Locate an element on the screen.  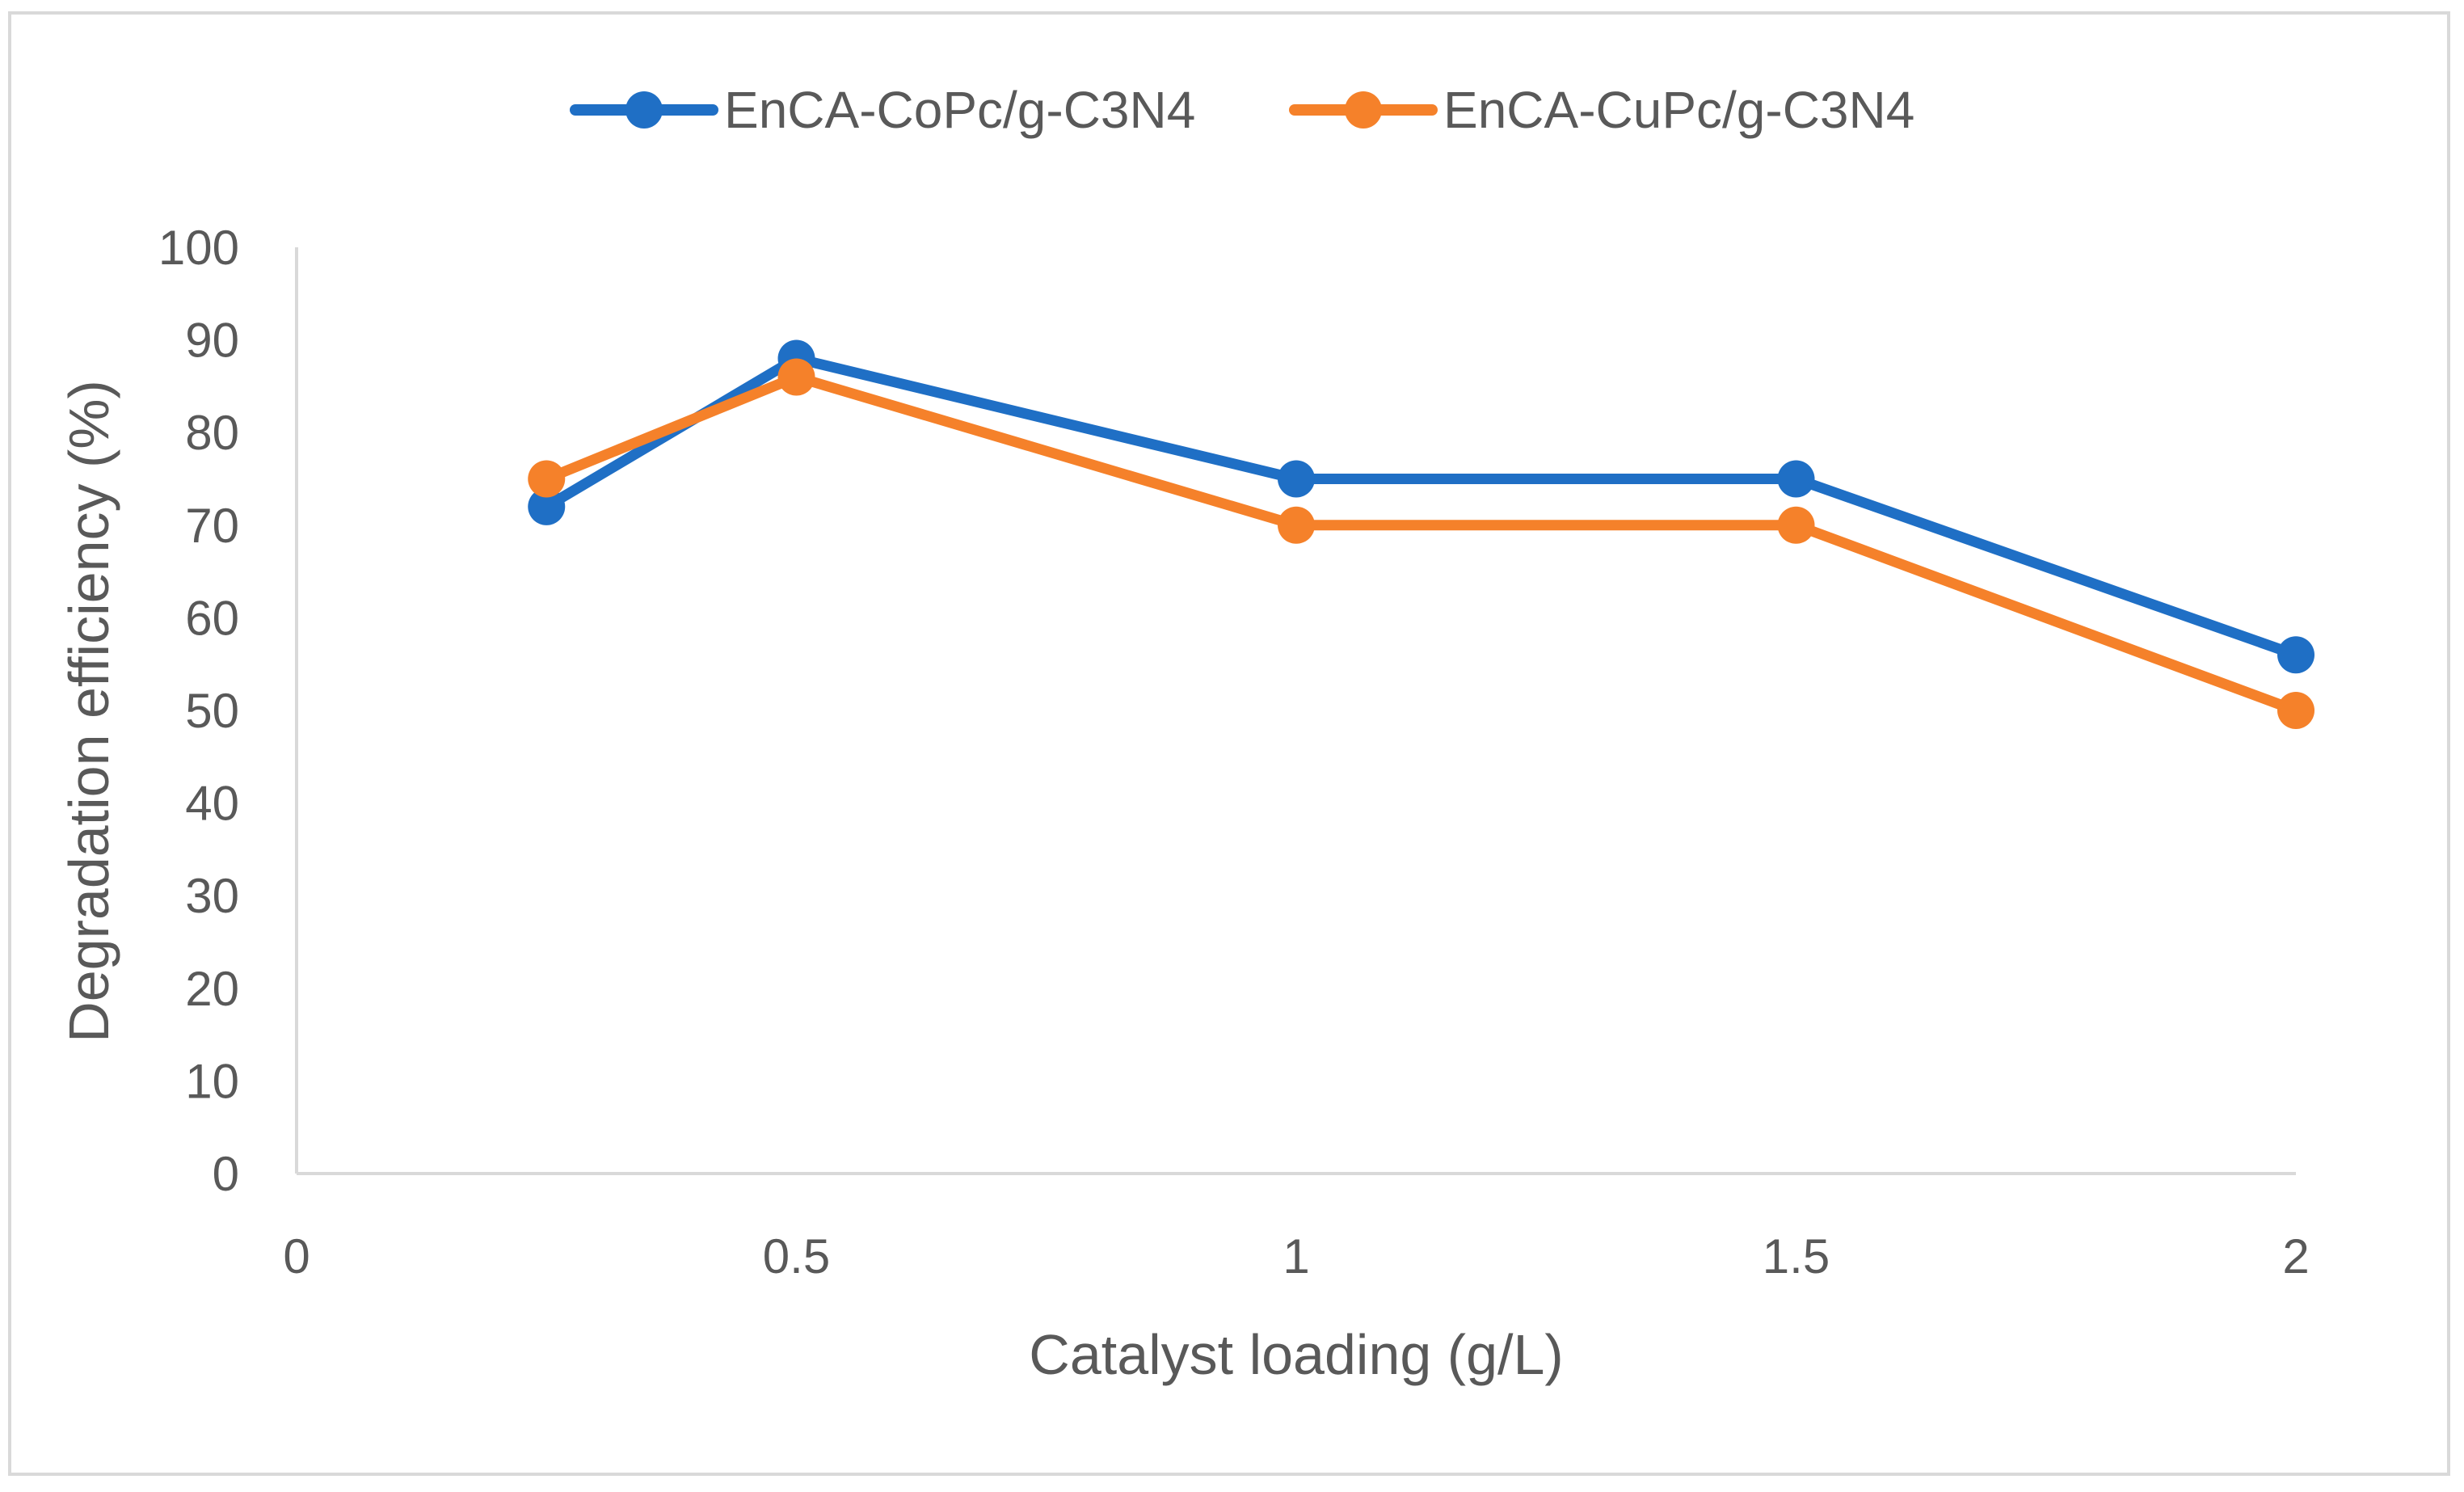
x-tick-label: 1.5 is located at coordinates (1796, 1256).